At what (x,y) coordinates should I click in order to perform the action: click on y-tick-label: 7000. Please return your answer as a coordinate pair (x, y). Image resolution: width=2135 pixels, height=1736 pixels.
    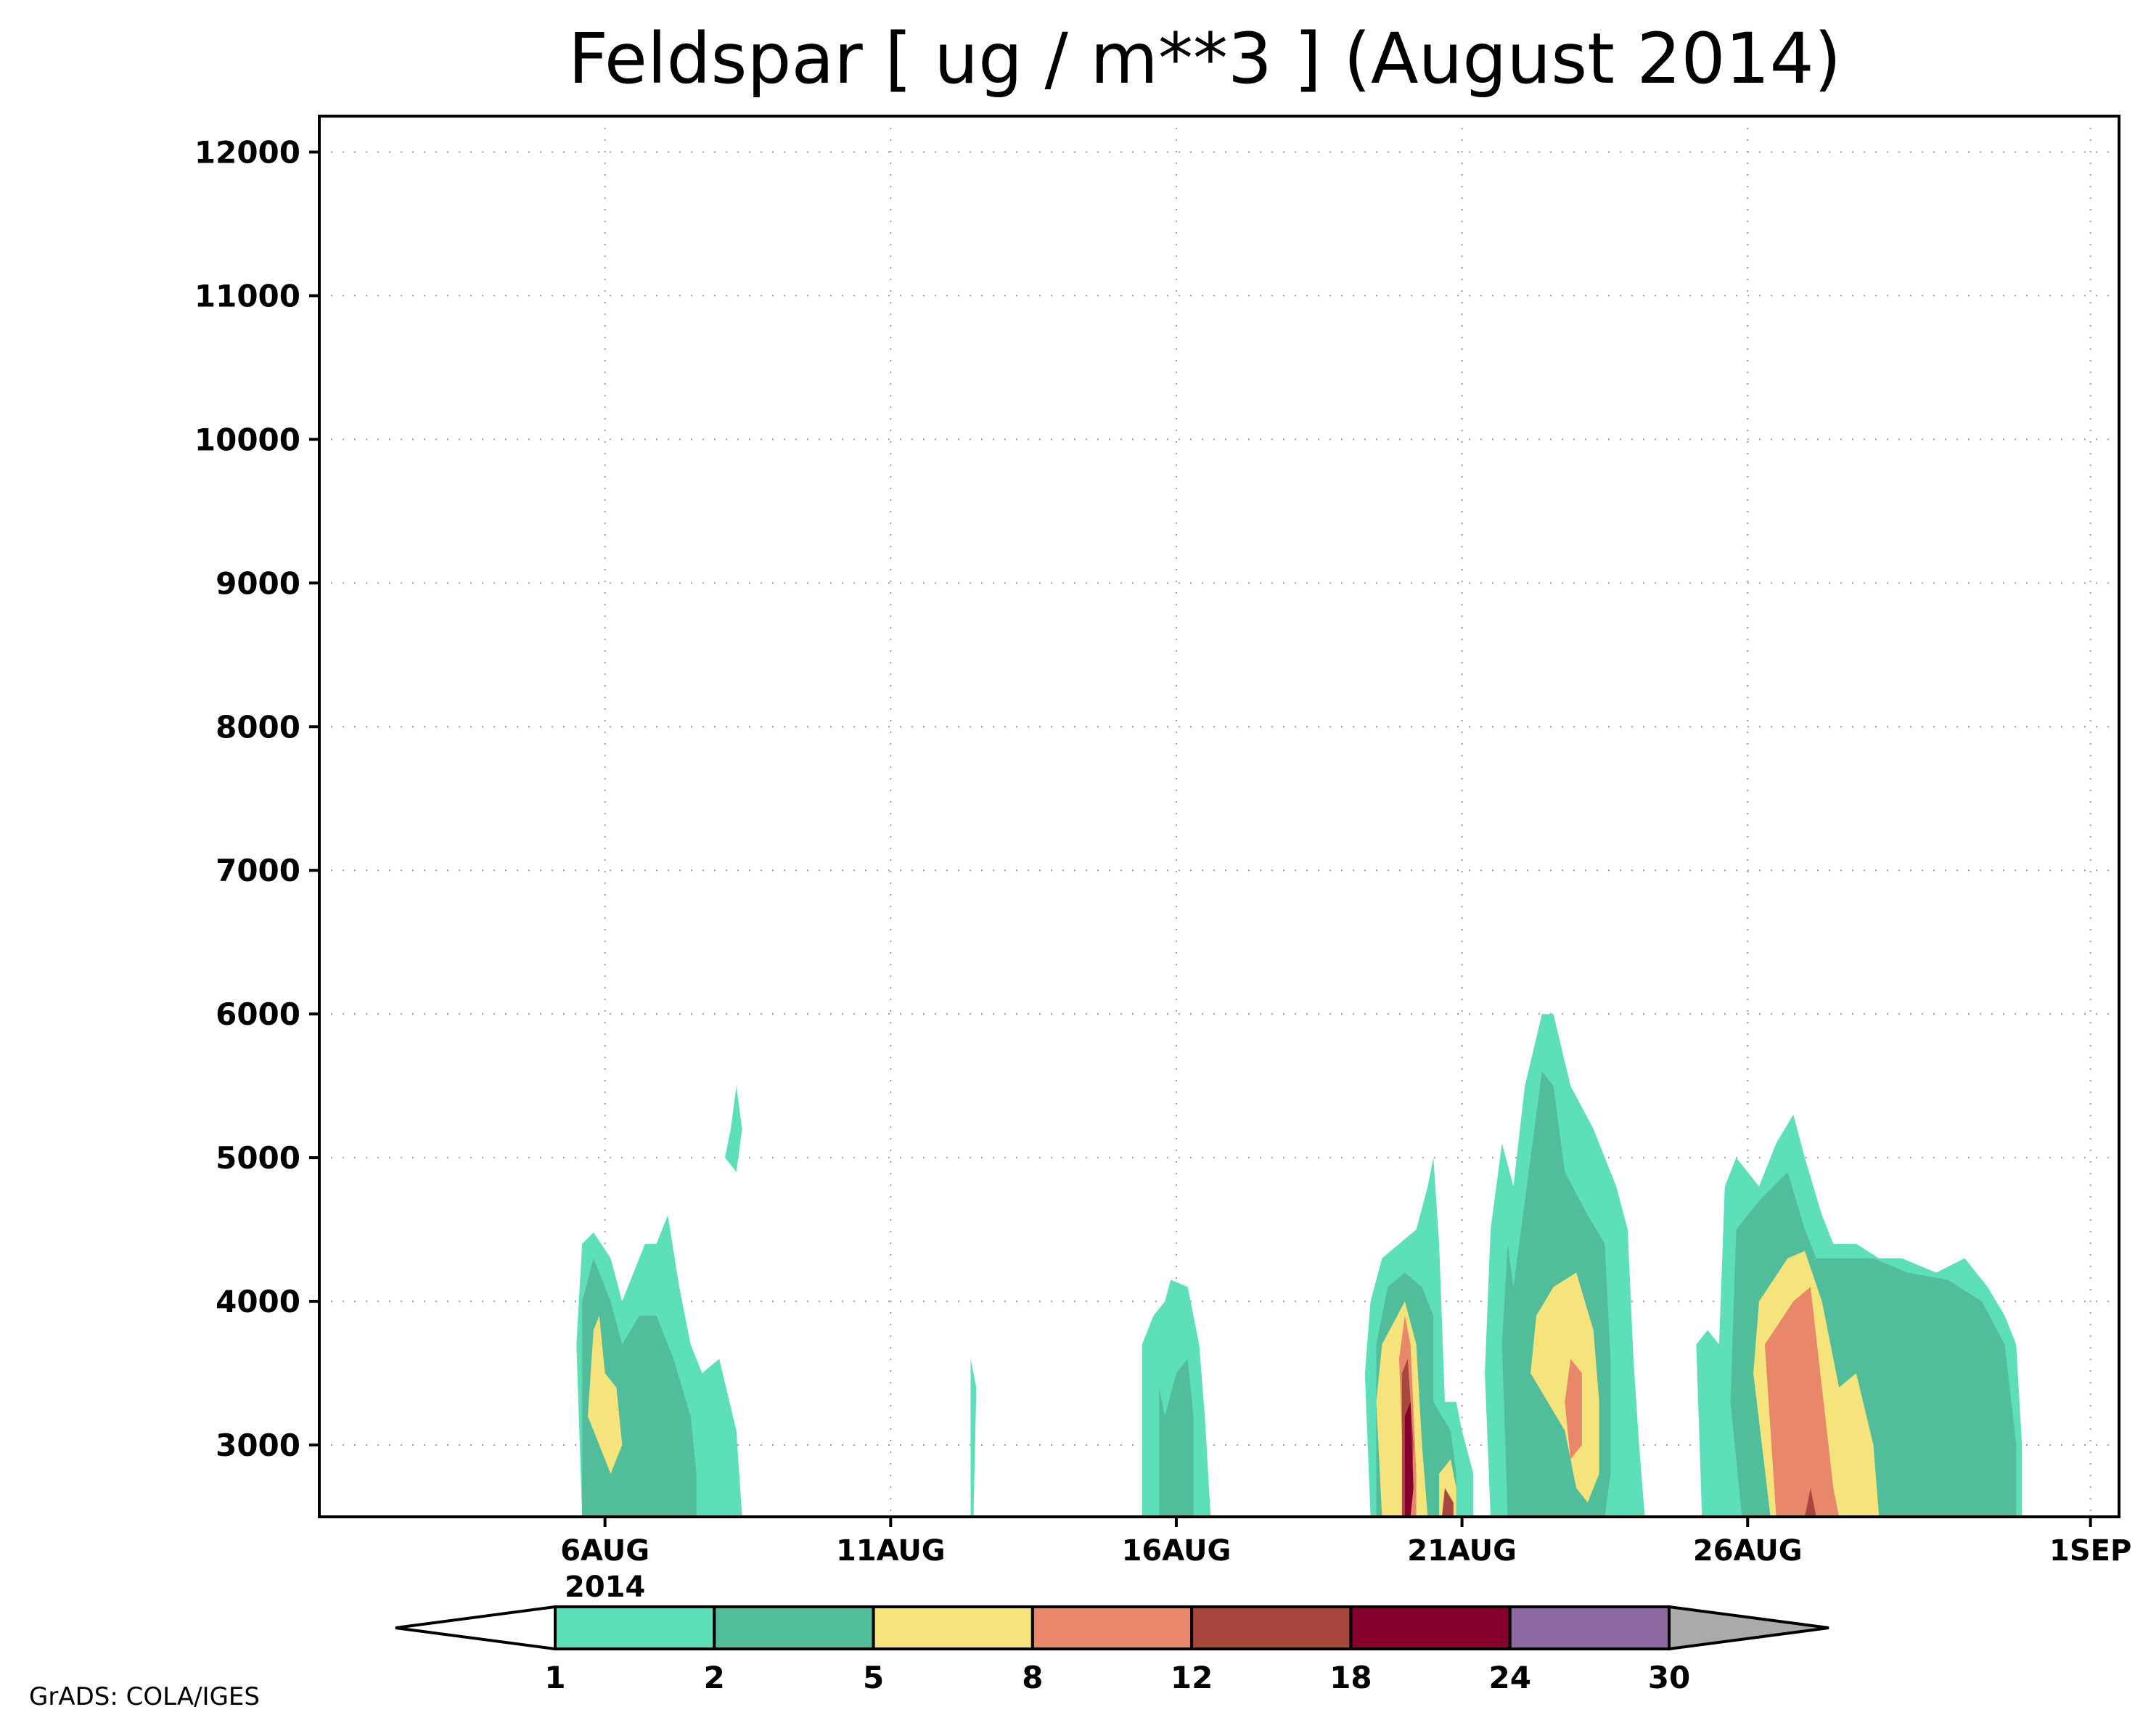
    Looking at the image, I should click on (258, 870).